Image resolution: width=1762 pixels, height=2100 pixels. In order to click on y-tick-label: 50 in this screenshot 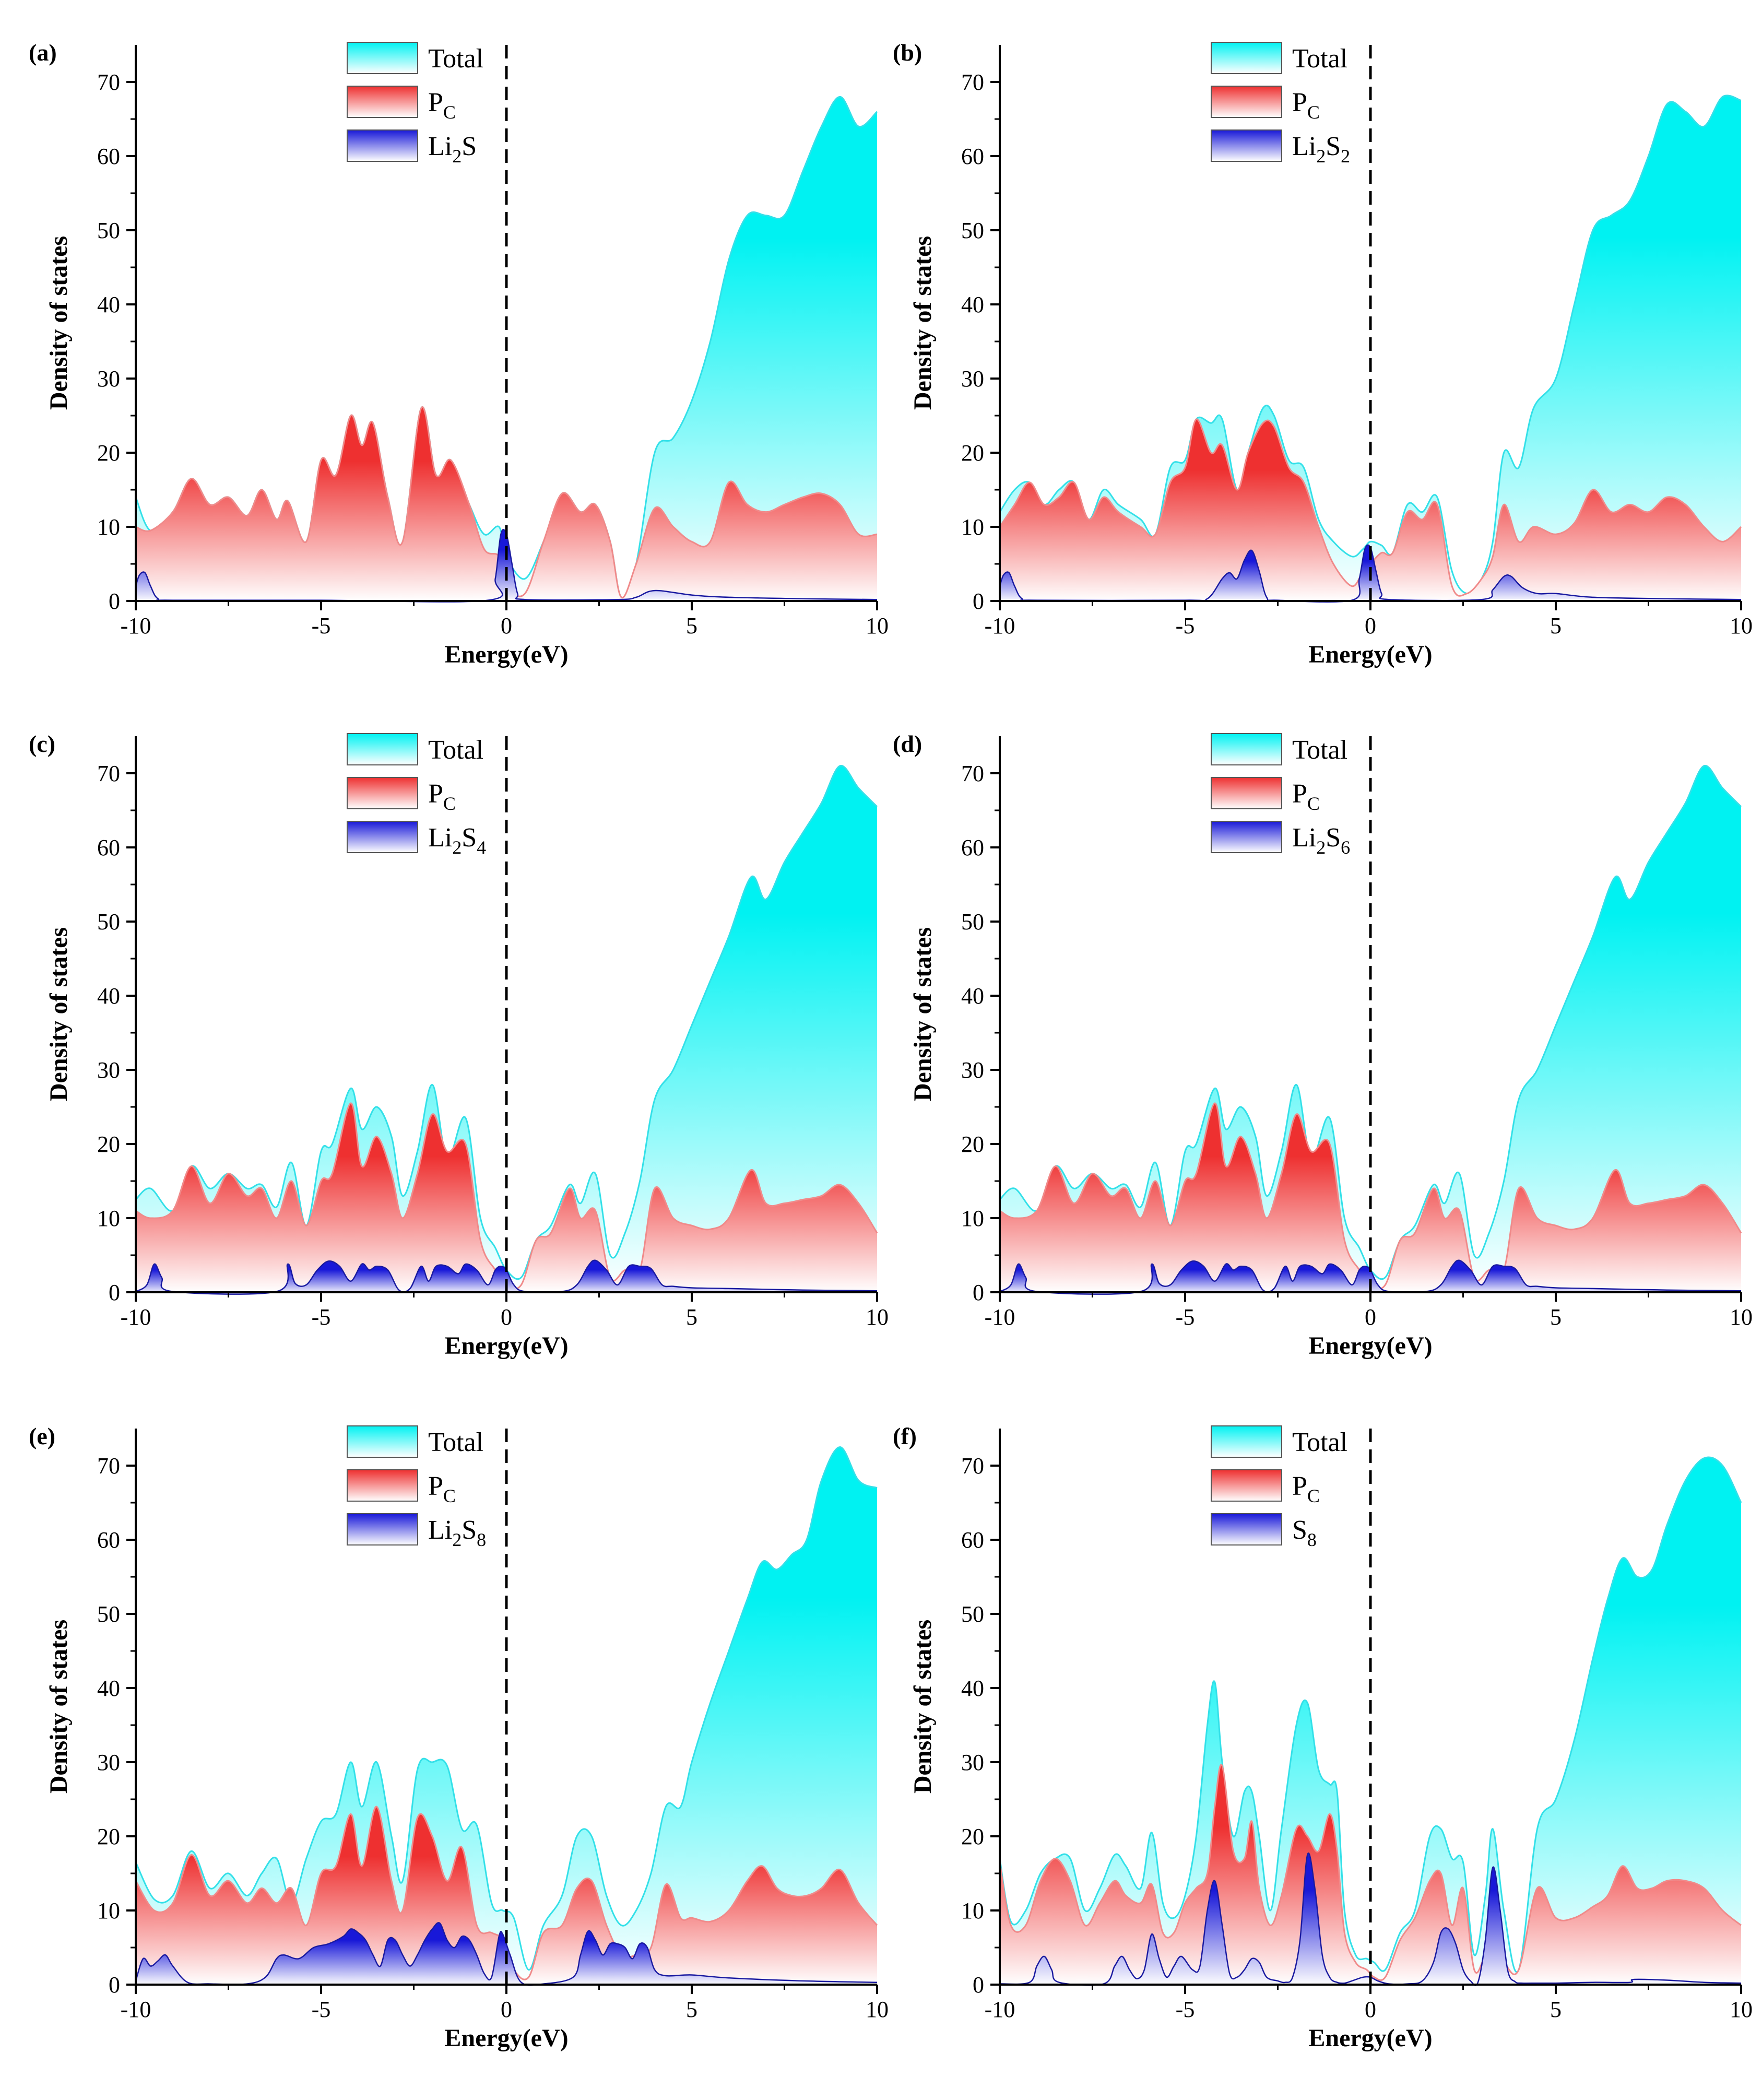, I will do `click(972, 922)`.